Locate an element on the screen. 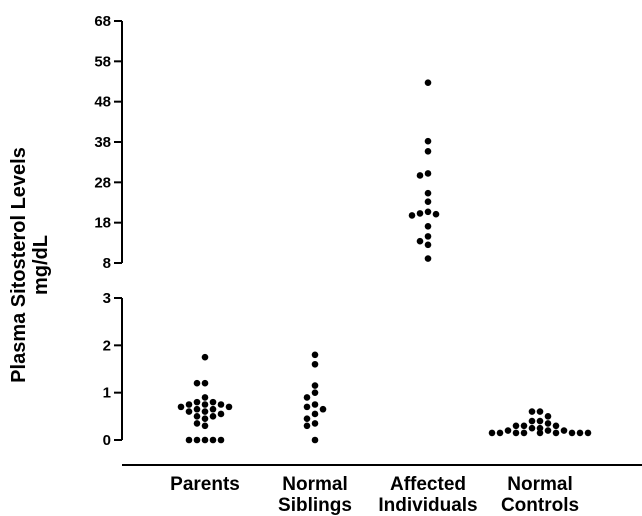  category-label-line: Individuals is located at coordinates (427, 505).